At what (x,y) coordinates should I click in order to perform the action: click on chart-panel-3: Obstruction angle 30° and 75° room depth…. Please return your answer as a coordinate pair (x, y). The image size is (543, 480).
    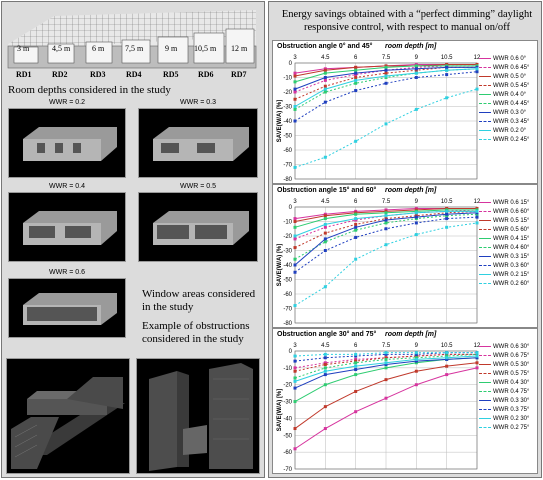
    Looking at the image, I should click on (405, 401).